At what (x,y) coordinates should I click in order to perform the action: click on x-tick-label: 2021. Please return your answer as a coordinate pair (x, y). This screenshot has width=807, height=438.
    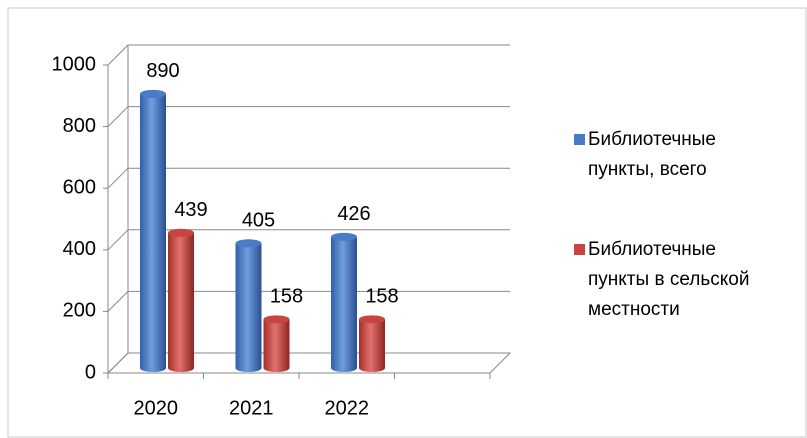
    Looking at the image, I should click on (251, 408).